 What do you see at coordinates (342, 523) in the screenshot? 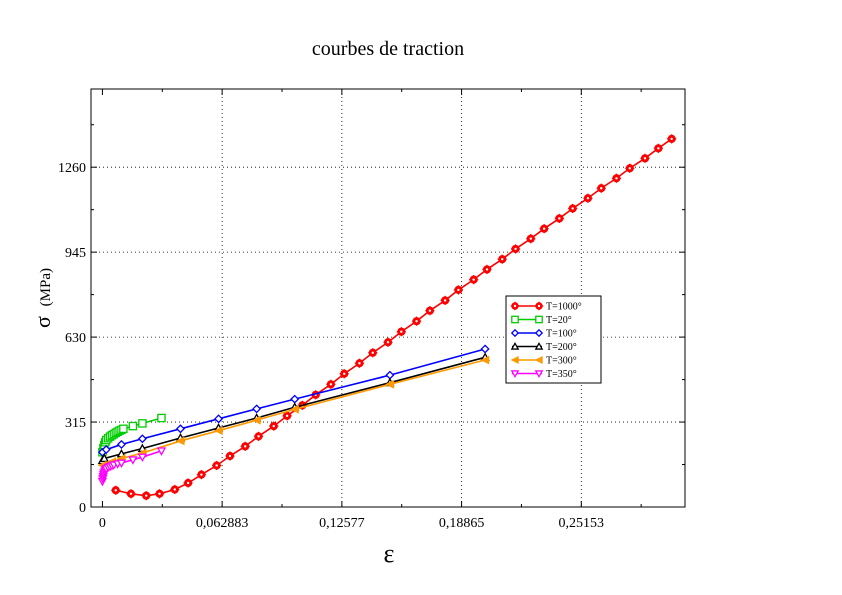
I see `x-tick-label: 0,12577` at bounding box center [342, 523].